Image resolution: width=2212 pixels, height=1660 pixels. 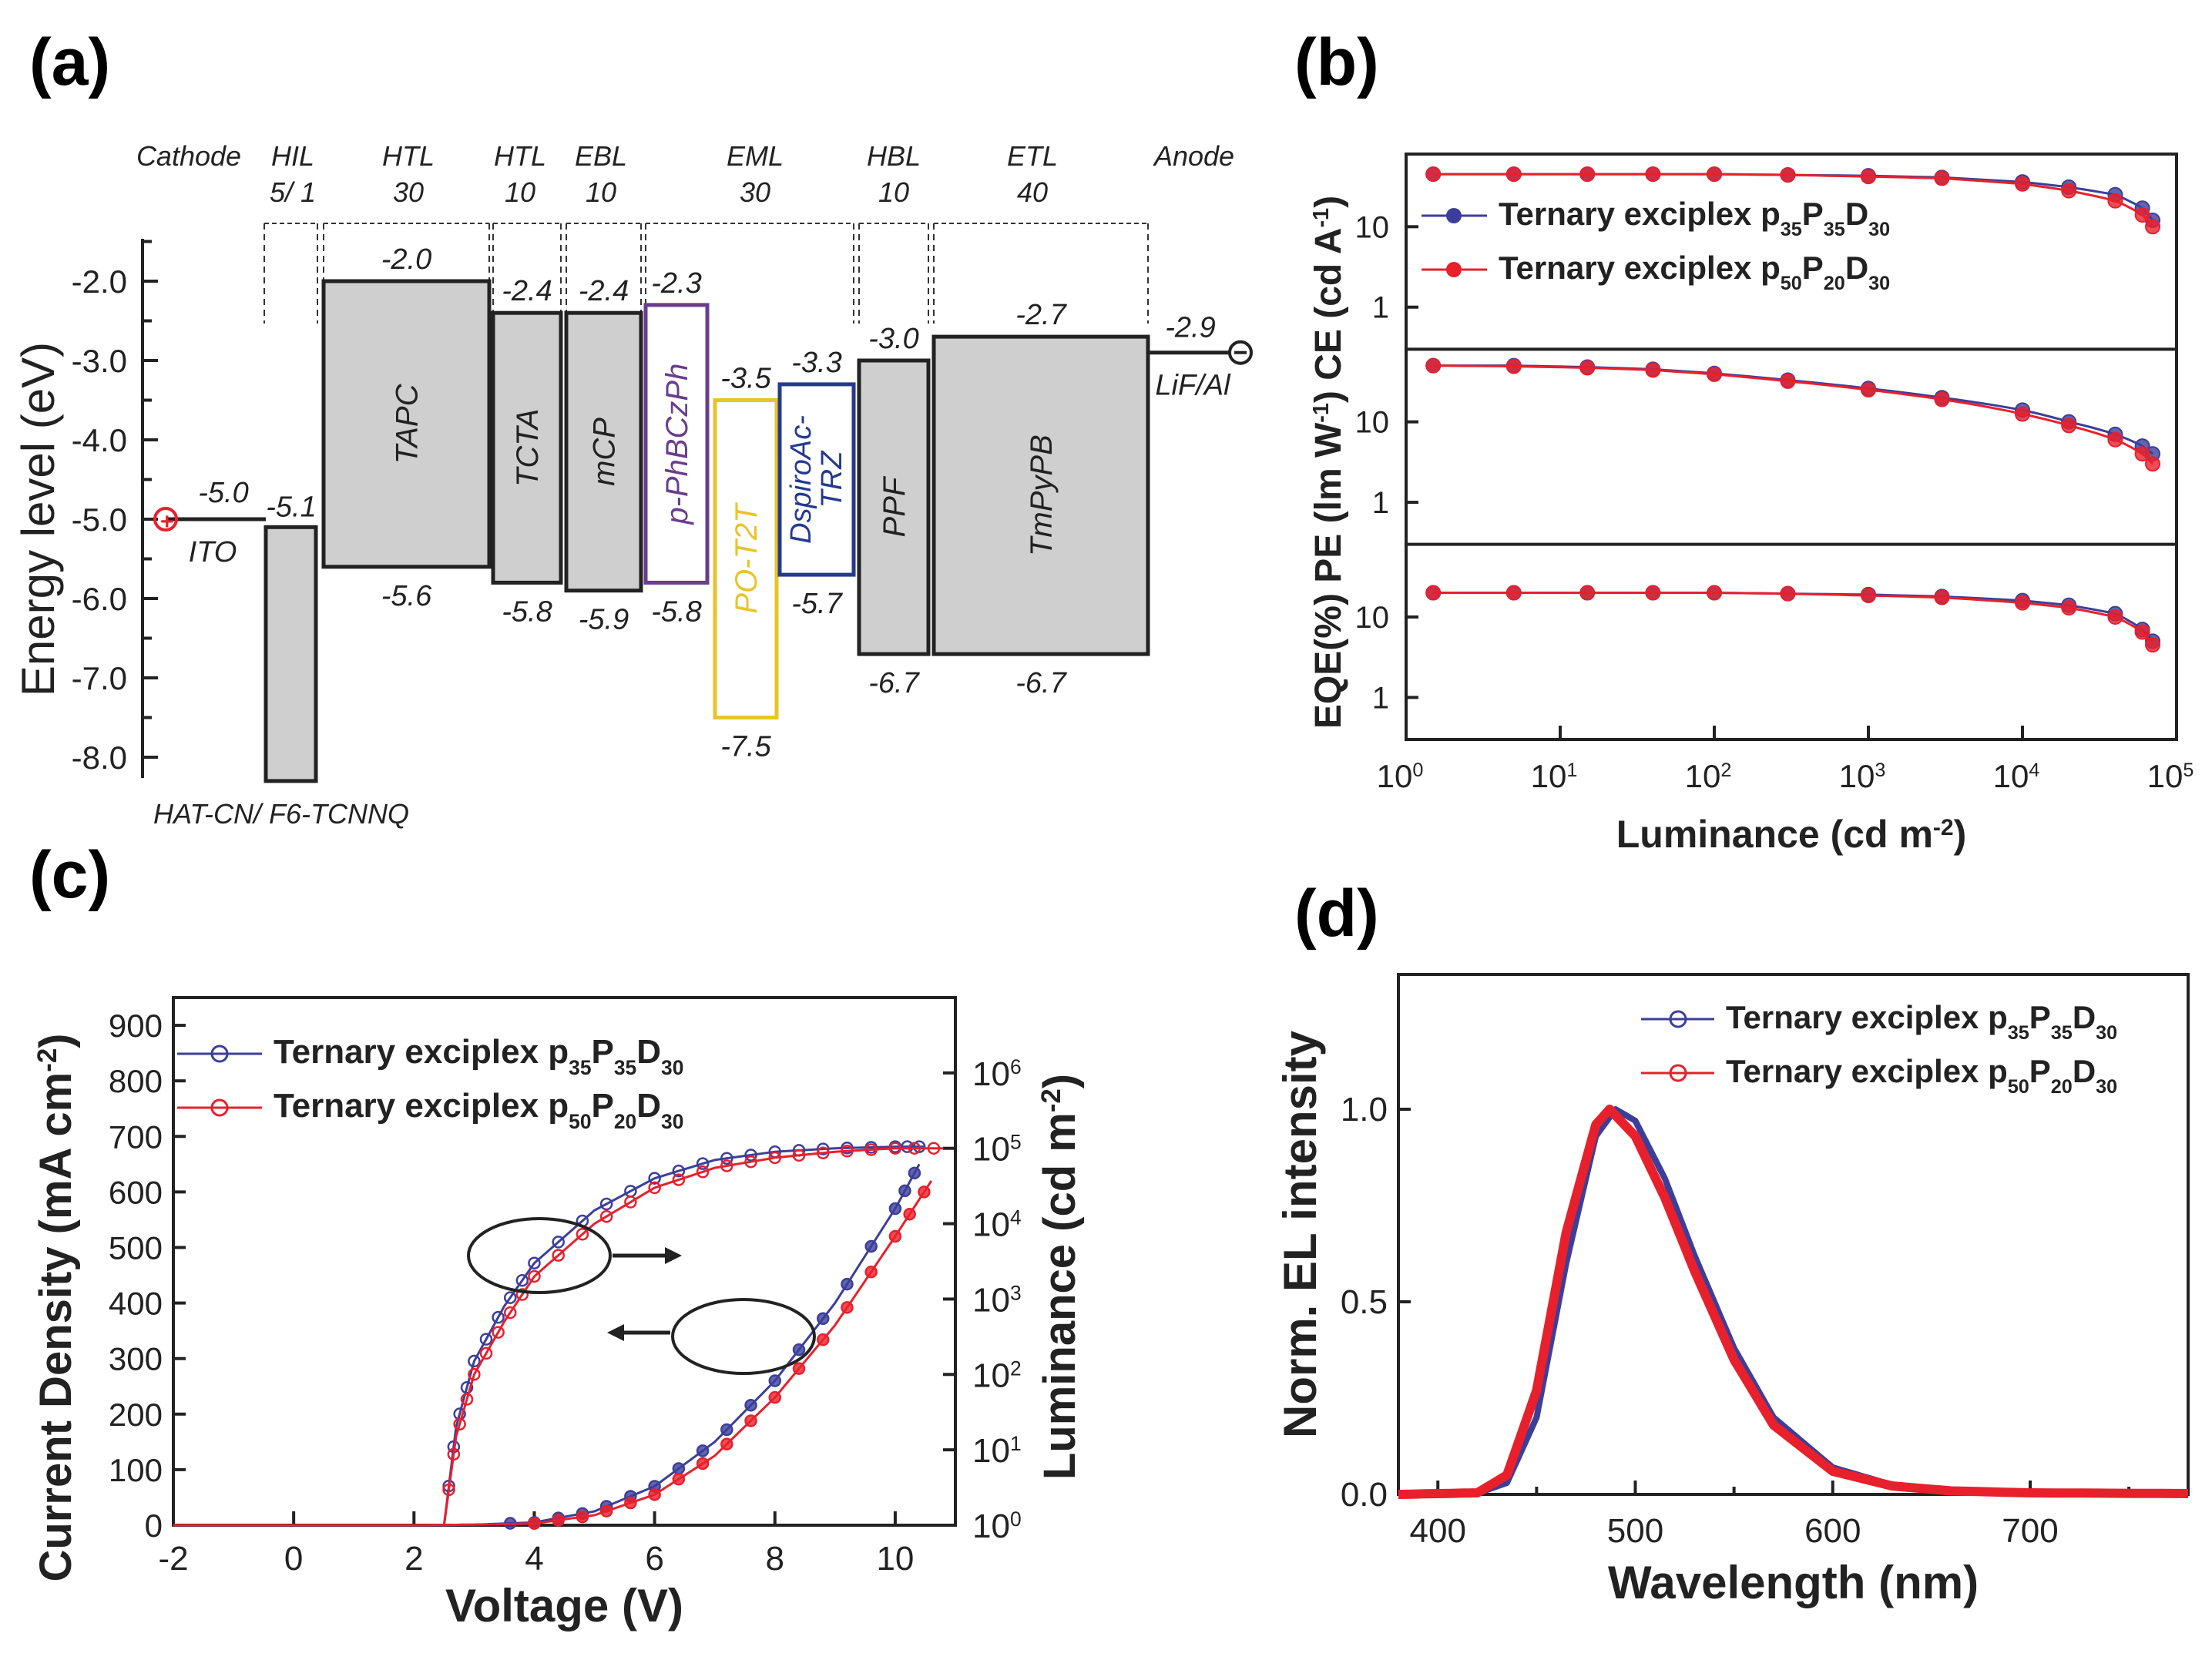 I want to click on c-plot-frame, so click(x=564, y=1261).